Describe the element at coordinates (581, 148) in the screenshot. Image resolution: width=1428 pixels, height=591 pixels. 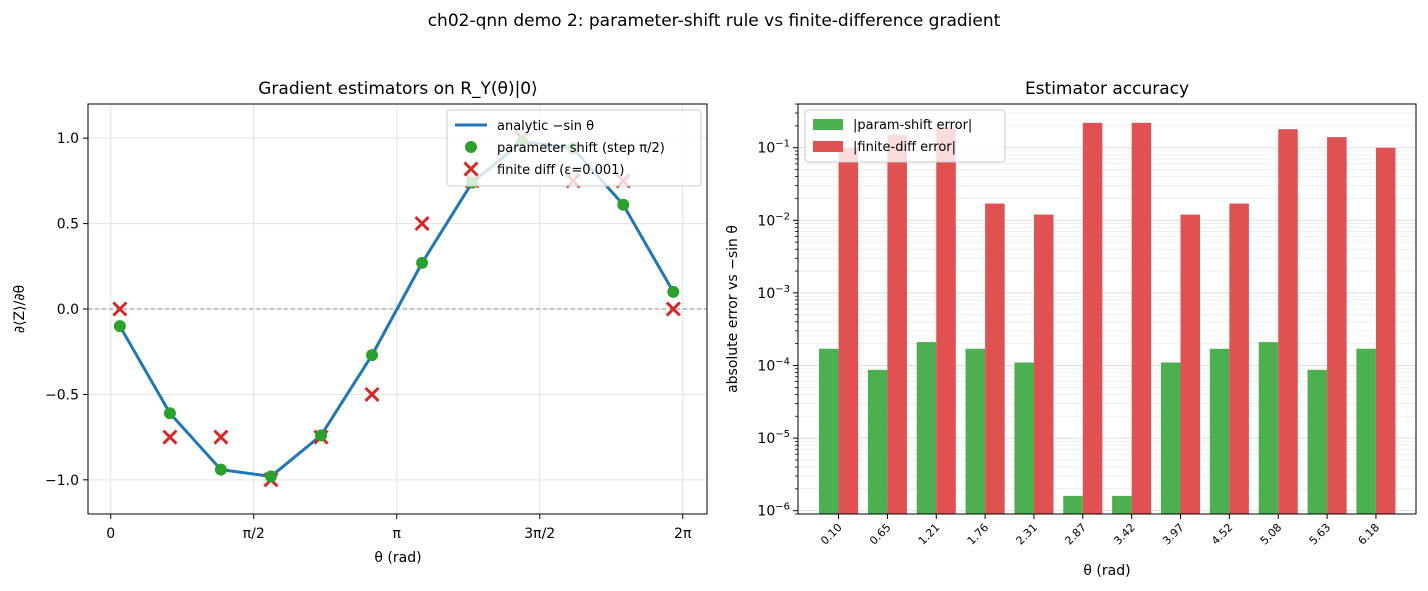
I see `left-legend-label: parameter shift (step π/2)` at that location.